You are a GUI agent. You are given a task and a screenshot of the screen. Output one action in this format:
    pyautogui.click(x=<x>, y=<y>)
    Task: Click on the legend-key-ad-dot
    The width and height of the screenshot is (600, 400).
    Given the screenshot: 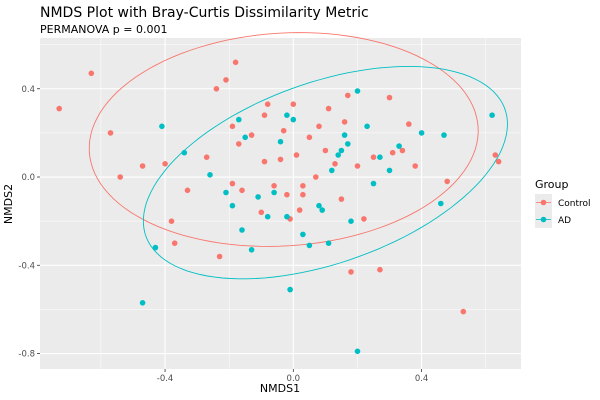 What is the action you would take?
    pyautogui.click(x=543, y=219)
    